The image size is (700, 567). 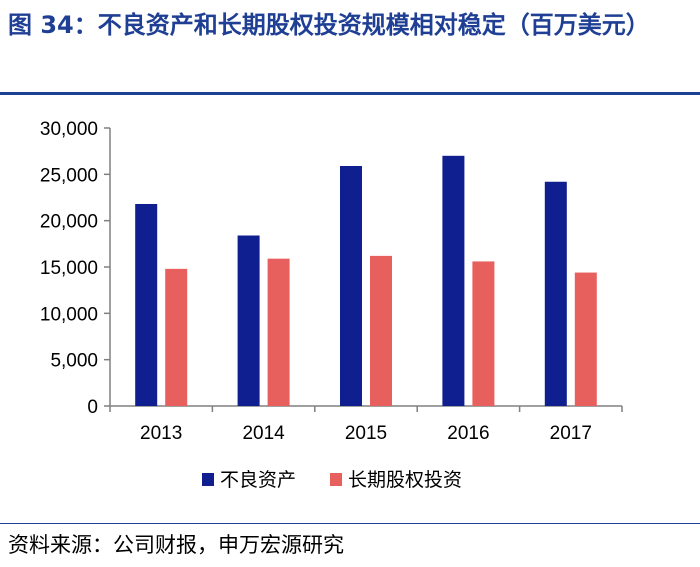 I want to click on y-tick-label: 25,000, so click(x=69, y=175).